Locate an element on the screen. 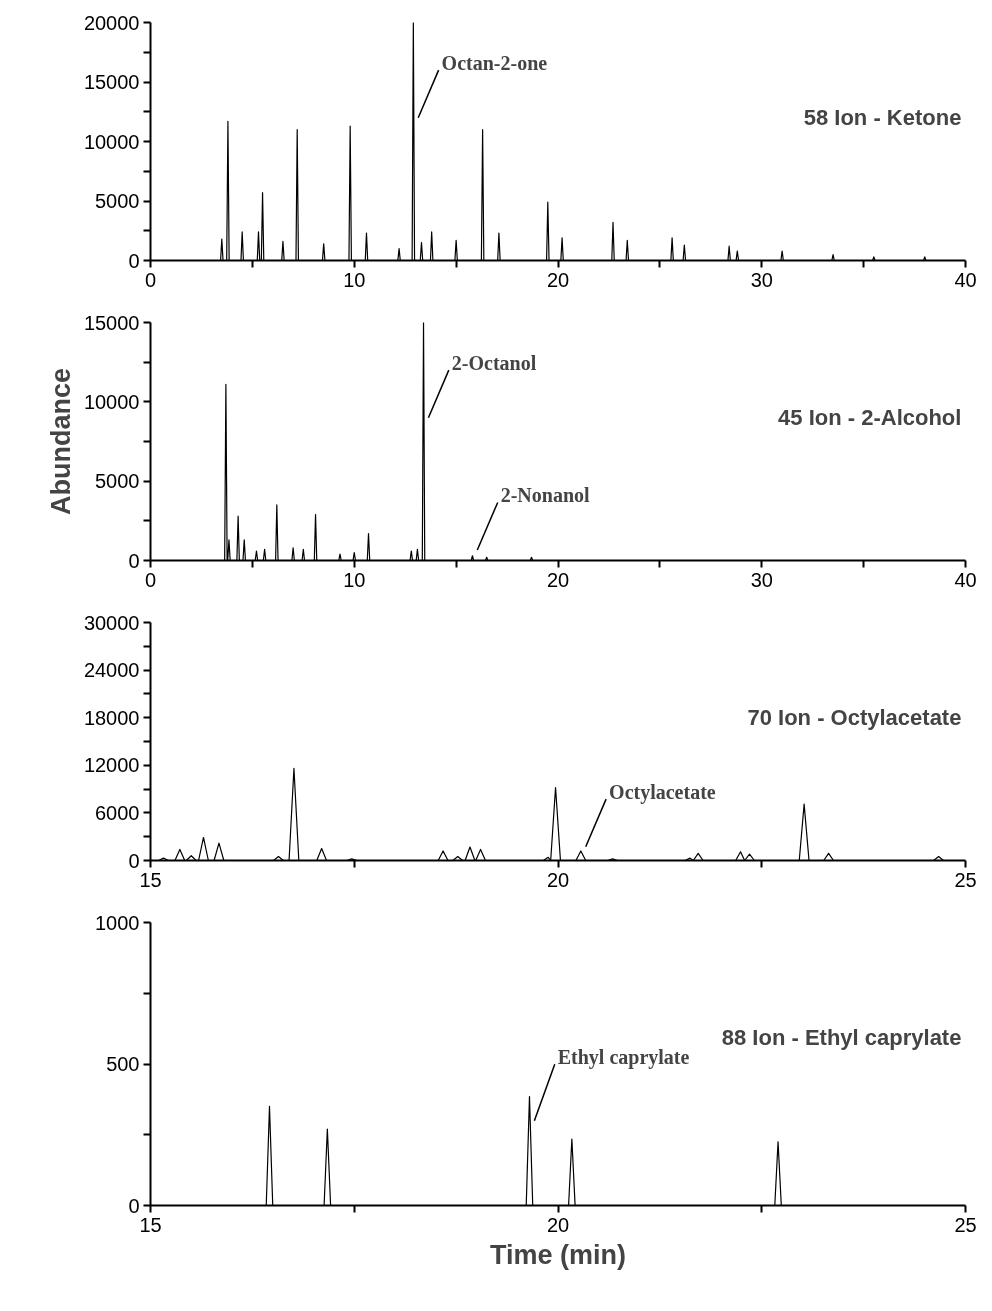 The width and height of the screenshot is (992, 1311). y-axis-title: Abundance is located at coordinates (60, 441).